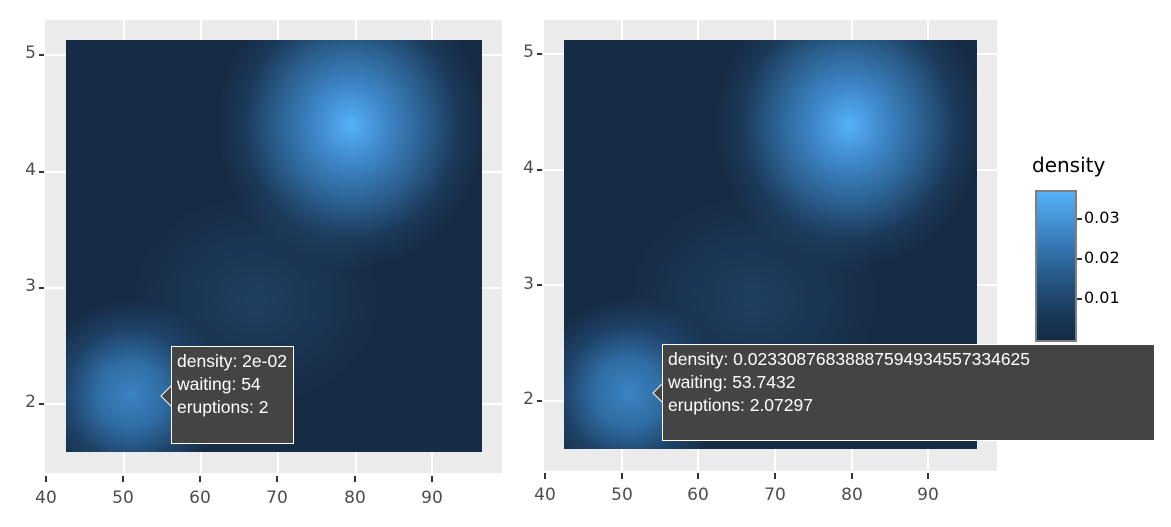 The image size is (1171, 527). What do you see at coordinates (1069, 165) in the screenshot?
I see `legend-title: density` at bounding box center [1069, 165].